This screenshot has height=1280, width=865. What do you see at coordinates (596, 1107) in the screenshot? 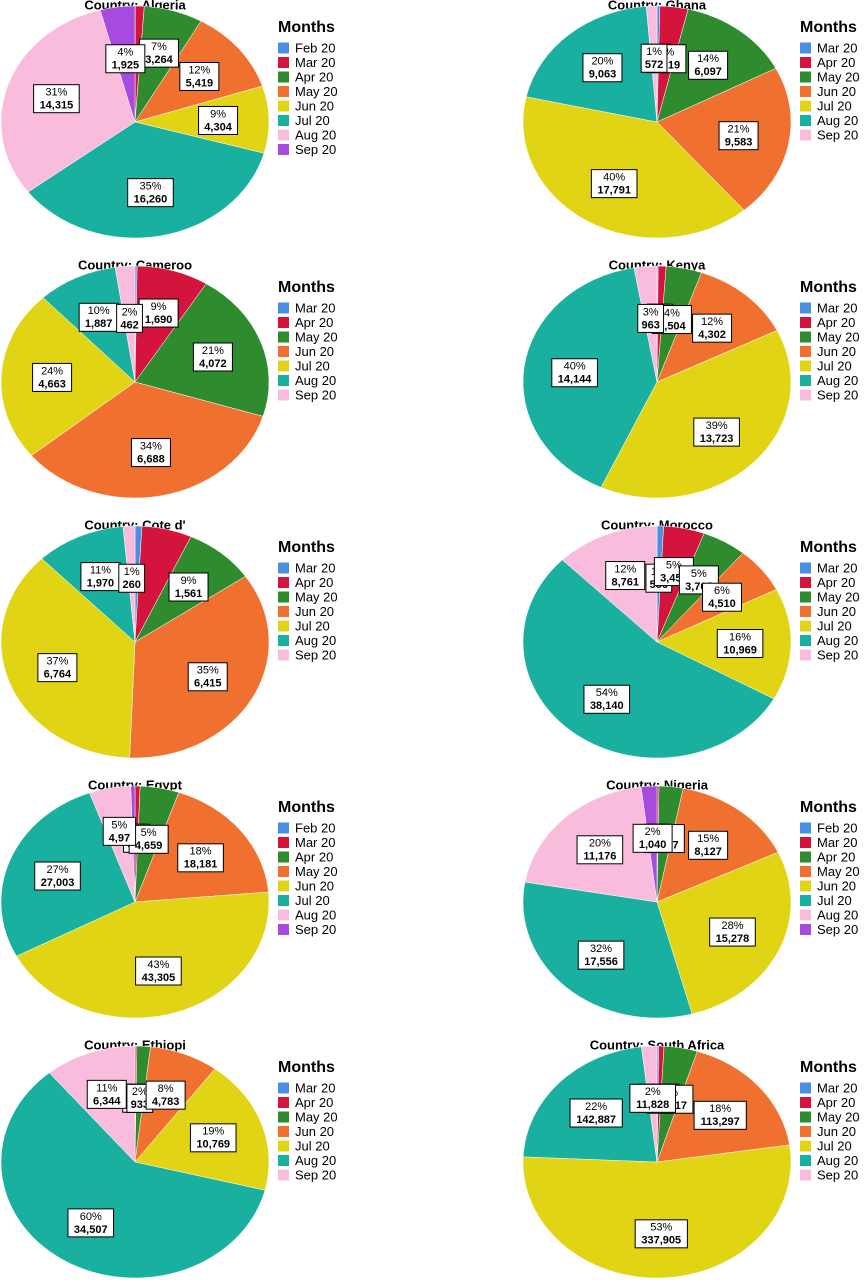
I see `percent-label: 22%` at bounding box center [596, 1107].